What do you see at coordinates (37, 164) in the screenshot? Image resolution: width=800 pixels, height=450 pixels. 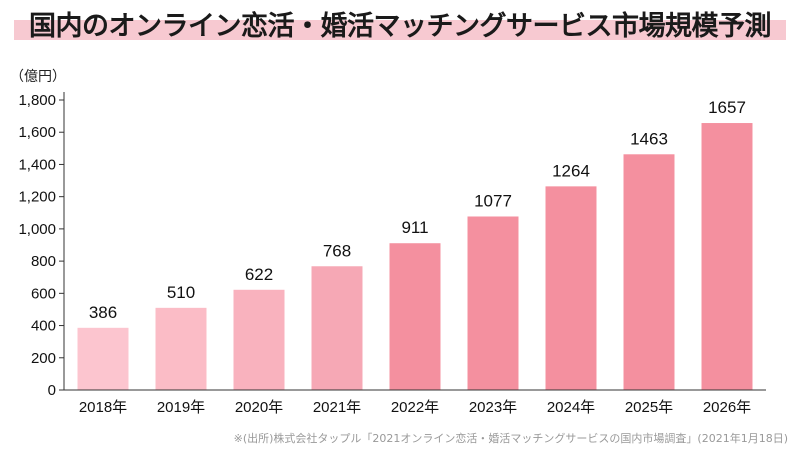 I see `y-tick-label: 1,400` at bounding box center [37, 164].